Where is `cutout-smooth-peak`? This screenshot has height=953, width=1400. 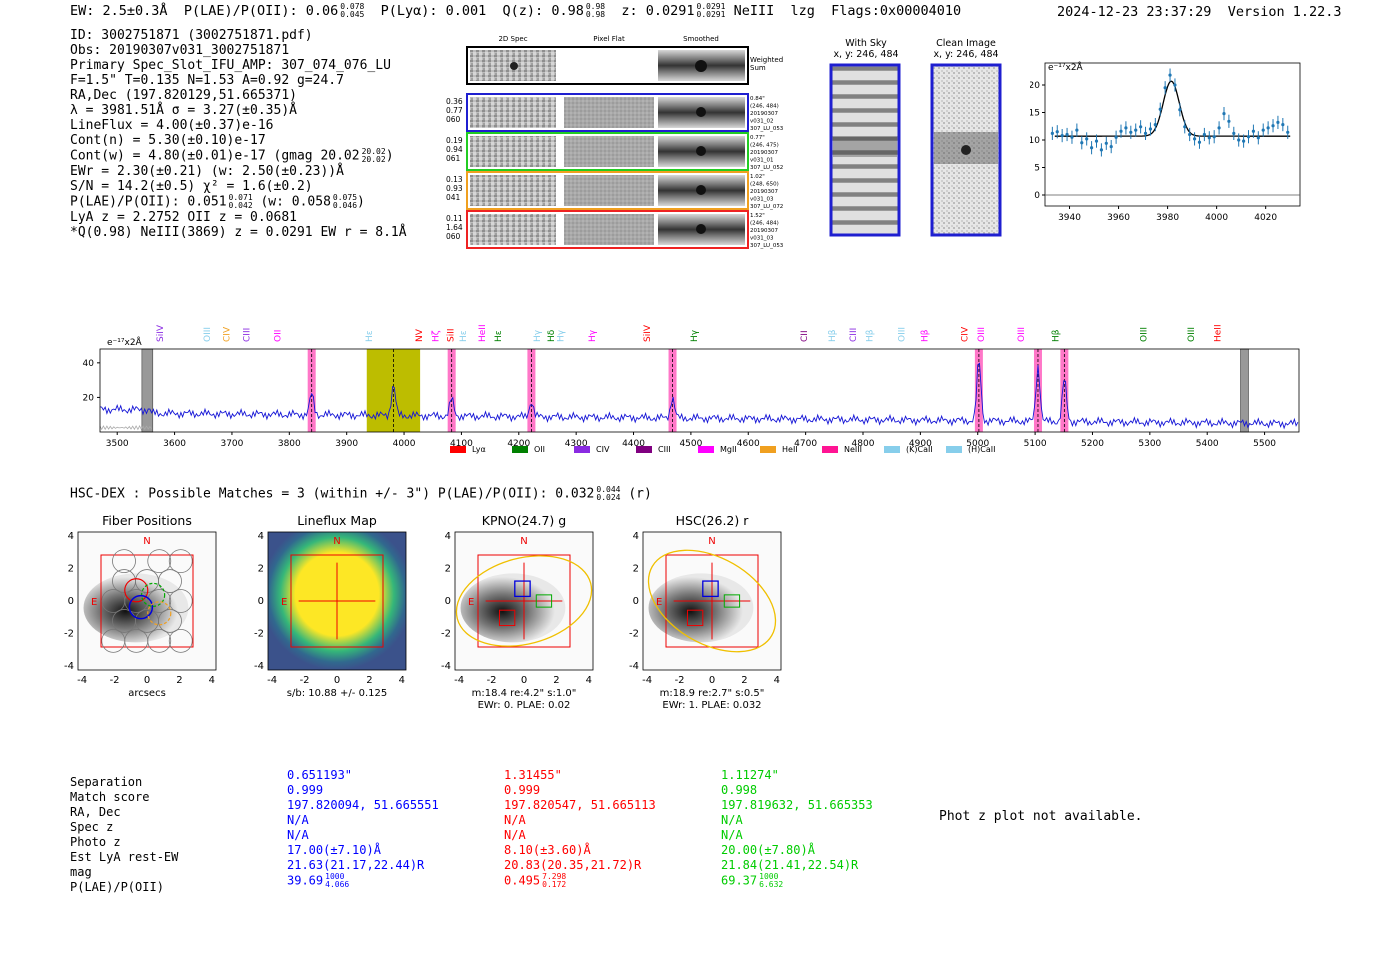 cutout-smooth-peak is located at coordinates (701, 151).